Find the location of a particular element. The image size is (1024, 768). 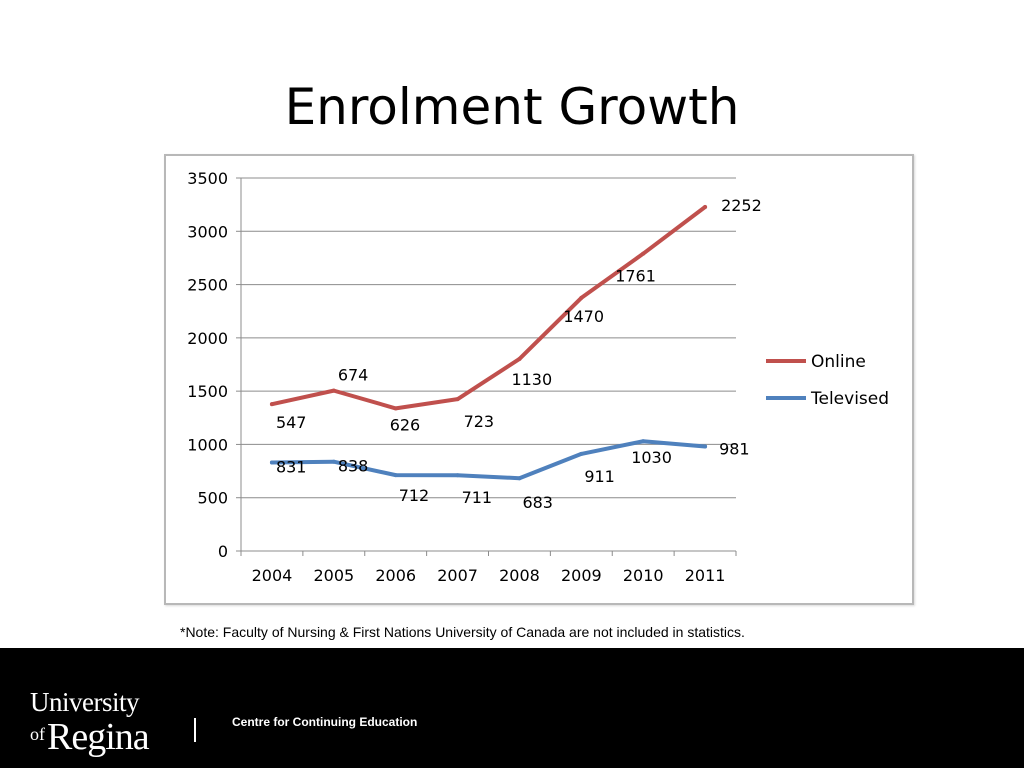

logo-university: University is located at coordinates (84, 702).